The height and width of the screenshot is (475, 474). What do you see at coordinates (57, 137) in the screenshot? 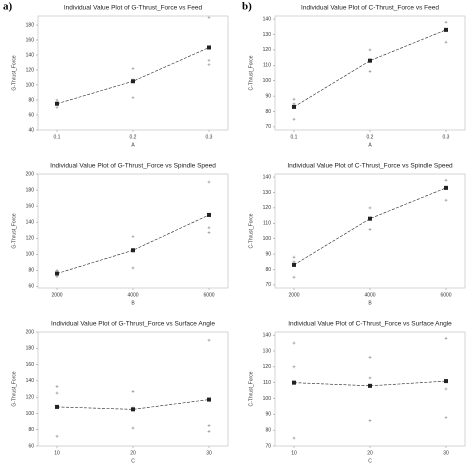
I see `x-tick-label: 0.1` at bounding box center [57, 137].